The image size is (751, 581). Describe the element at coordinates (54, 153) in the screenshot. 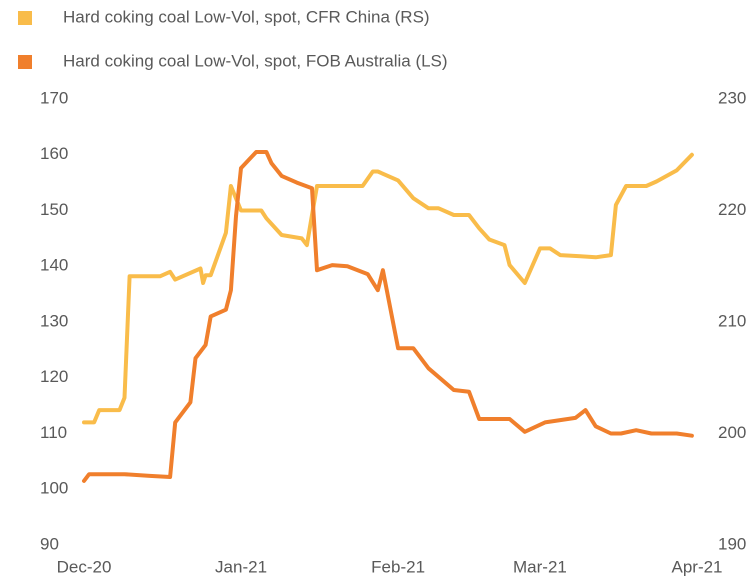

I see `y-tick-label: 160` at that location.